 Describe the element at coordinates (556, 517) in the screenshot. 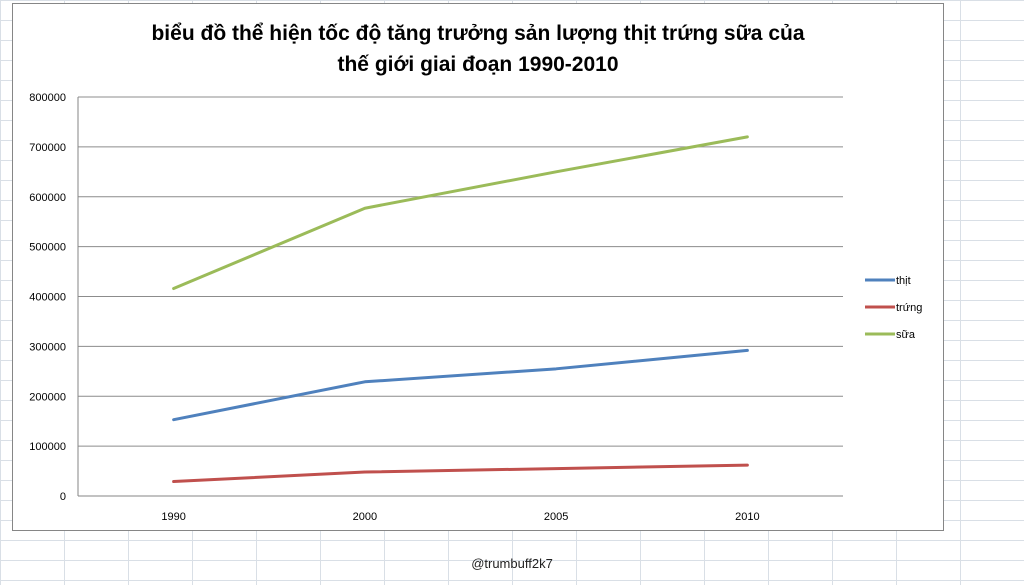

I see `x-tick-label: 2005` at that location.